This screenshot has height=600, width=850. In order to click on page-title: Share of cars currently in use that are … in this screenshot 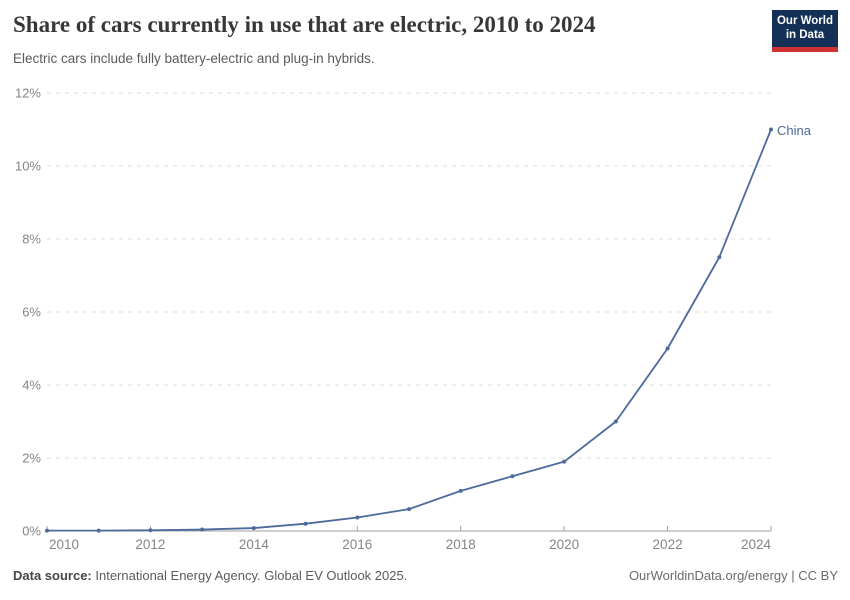, I will do `click(304, 24)`.